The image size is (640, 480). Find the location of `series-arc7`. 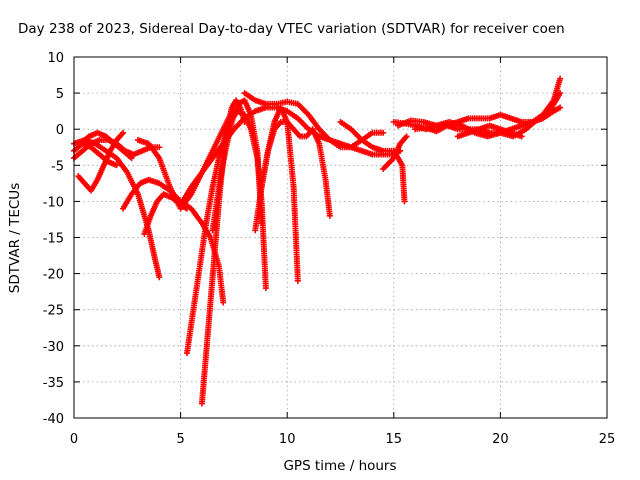

series-arc7 is located at coordinates (165, 214).